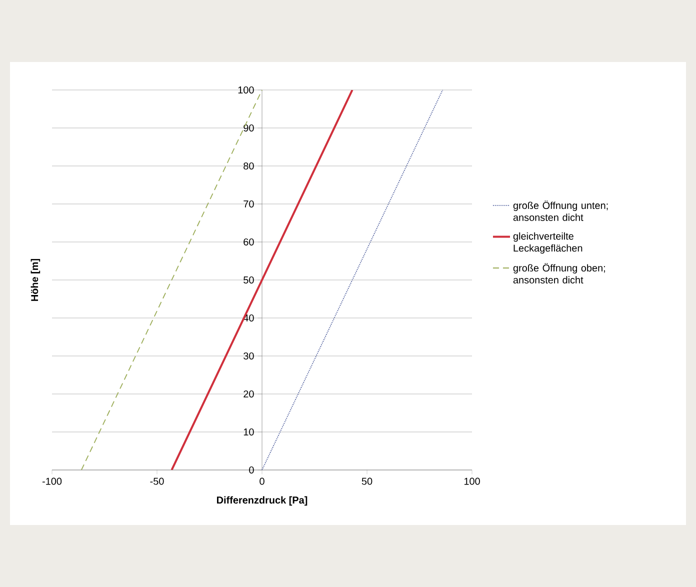  Describe the element at coordinates (52, 481) in the screenshot. I see `x-tick-label: -100` at that location.